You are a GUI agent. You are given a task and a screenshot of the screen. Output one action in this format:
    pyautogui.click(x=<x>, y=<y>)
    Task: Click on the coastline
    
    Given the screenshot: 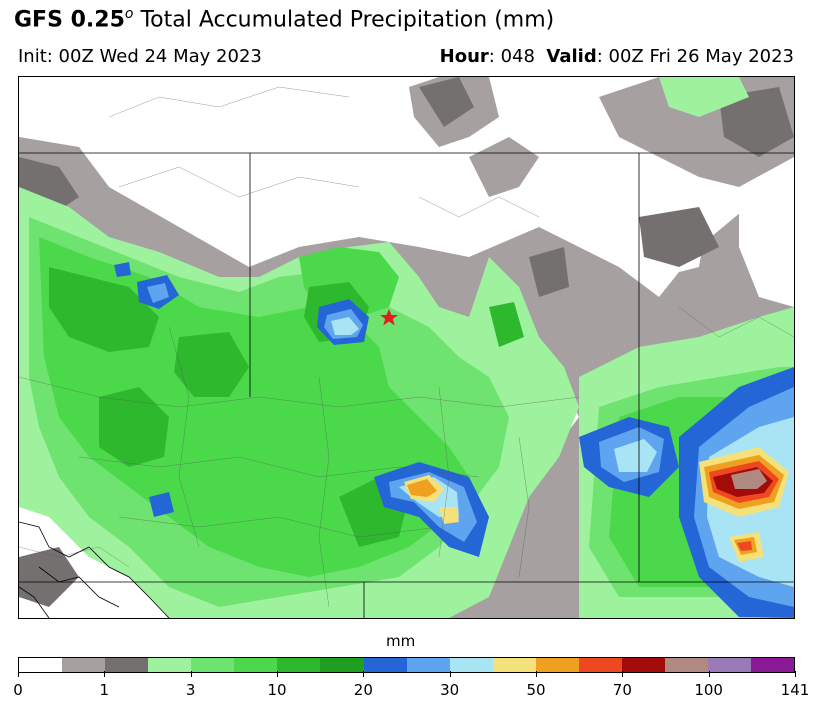 What is the action you would take?
    pyautogui.click(x=94, y=569)
    